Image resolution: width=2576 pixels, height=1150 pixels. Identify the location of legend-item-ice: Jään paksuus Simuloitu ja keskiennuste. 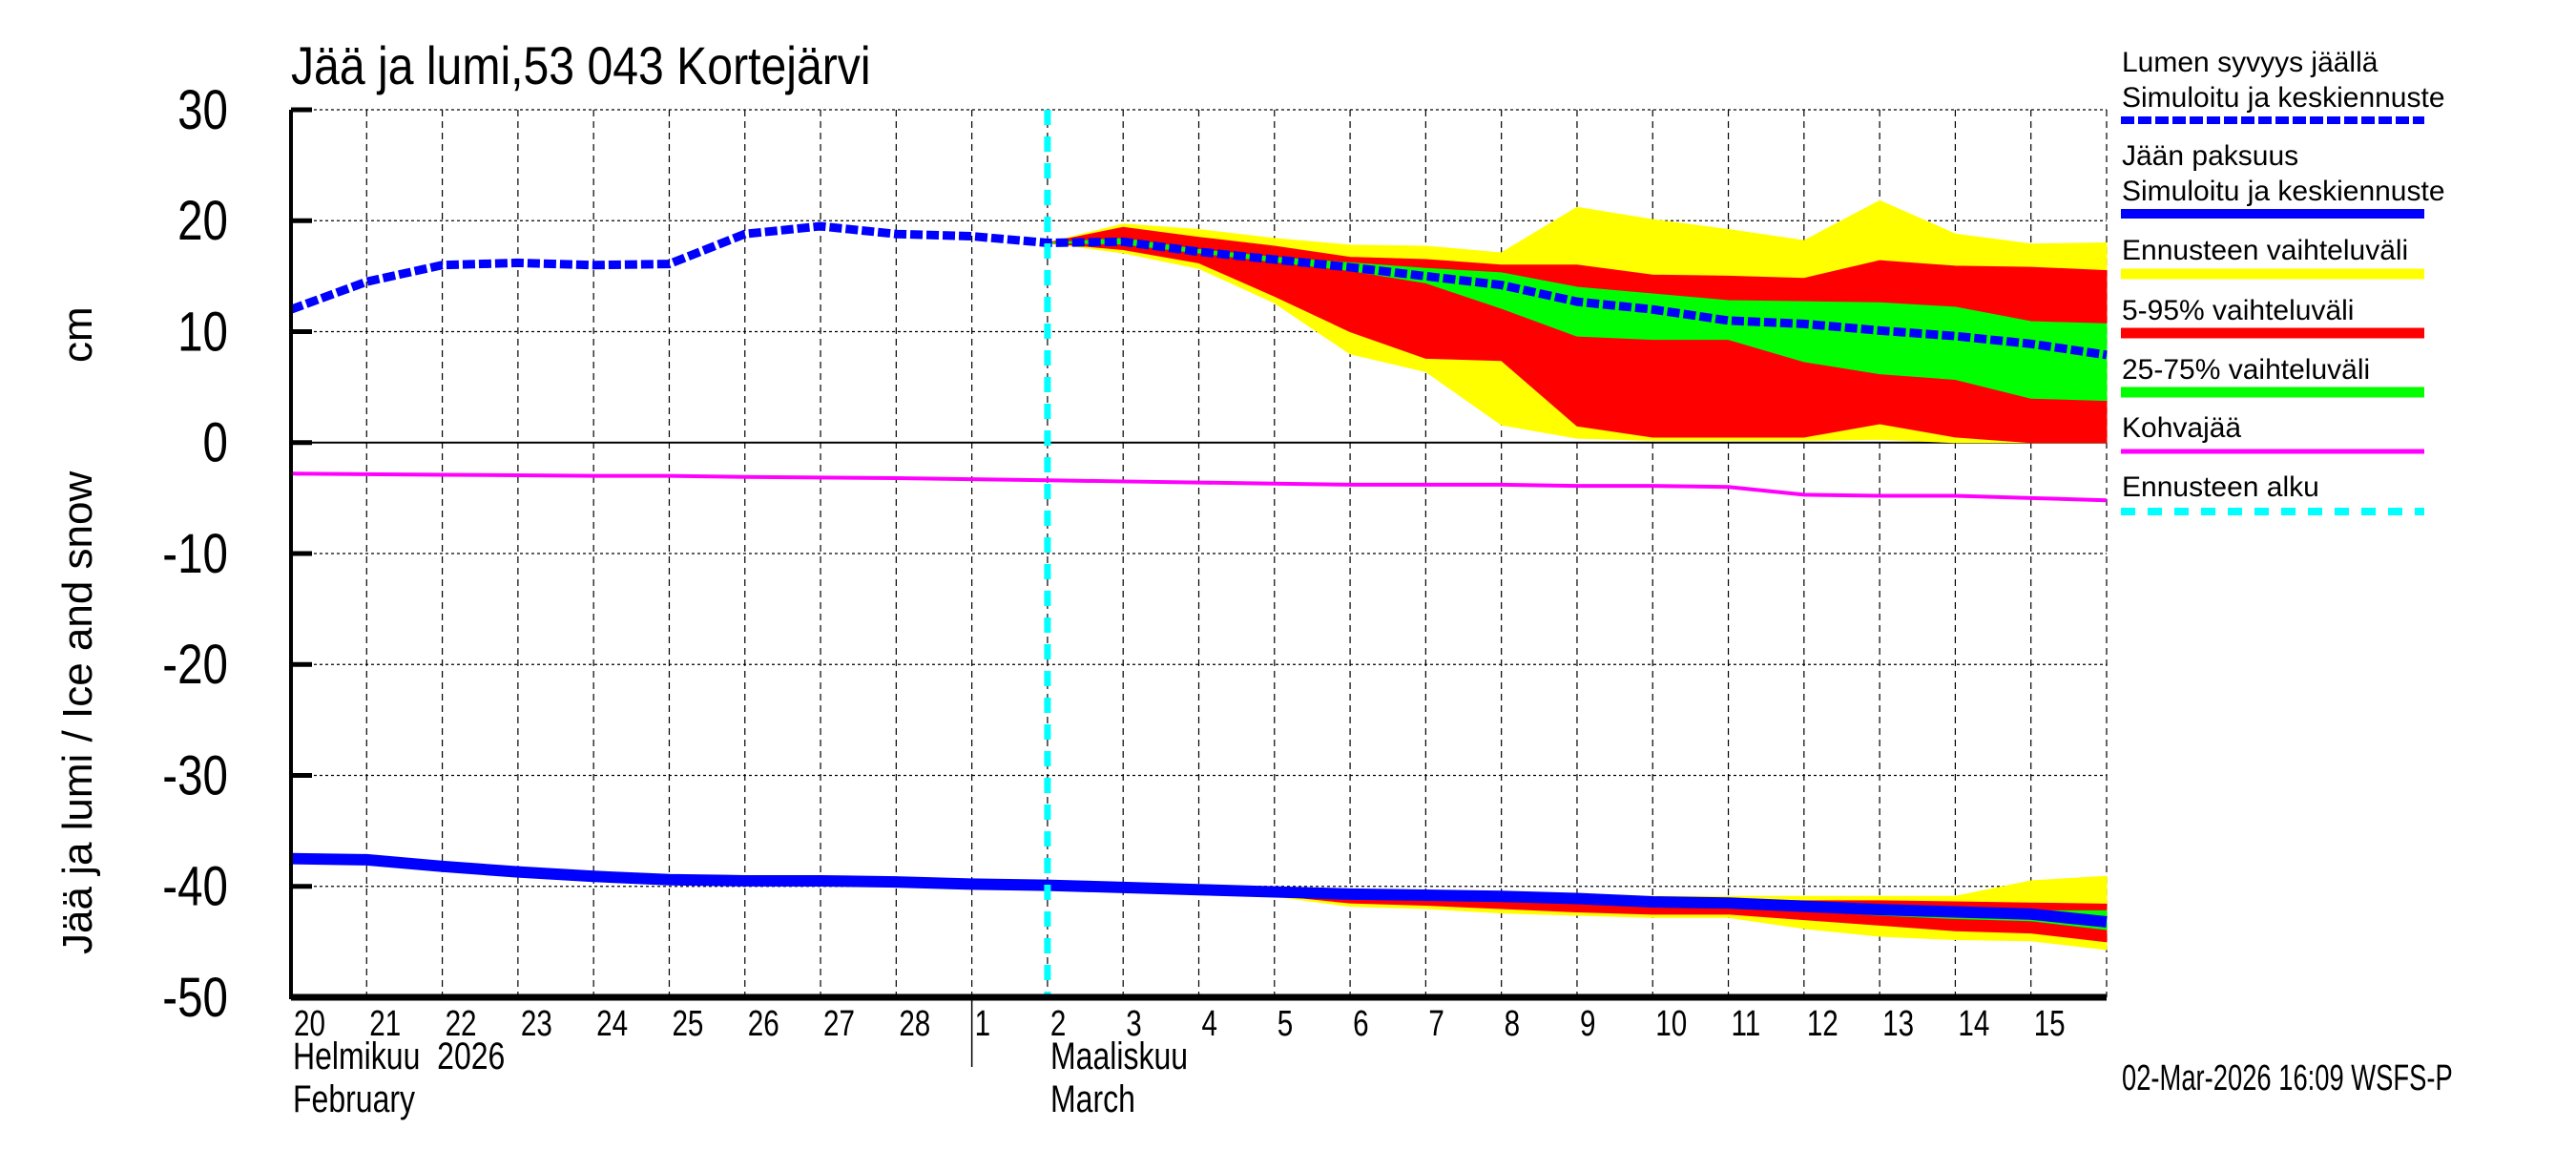
(2283, 179).